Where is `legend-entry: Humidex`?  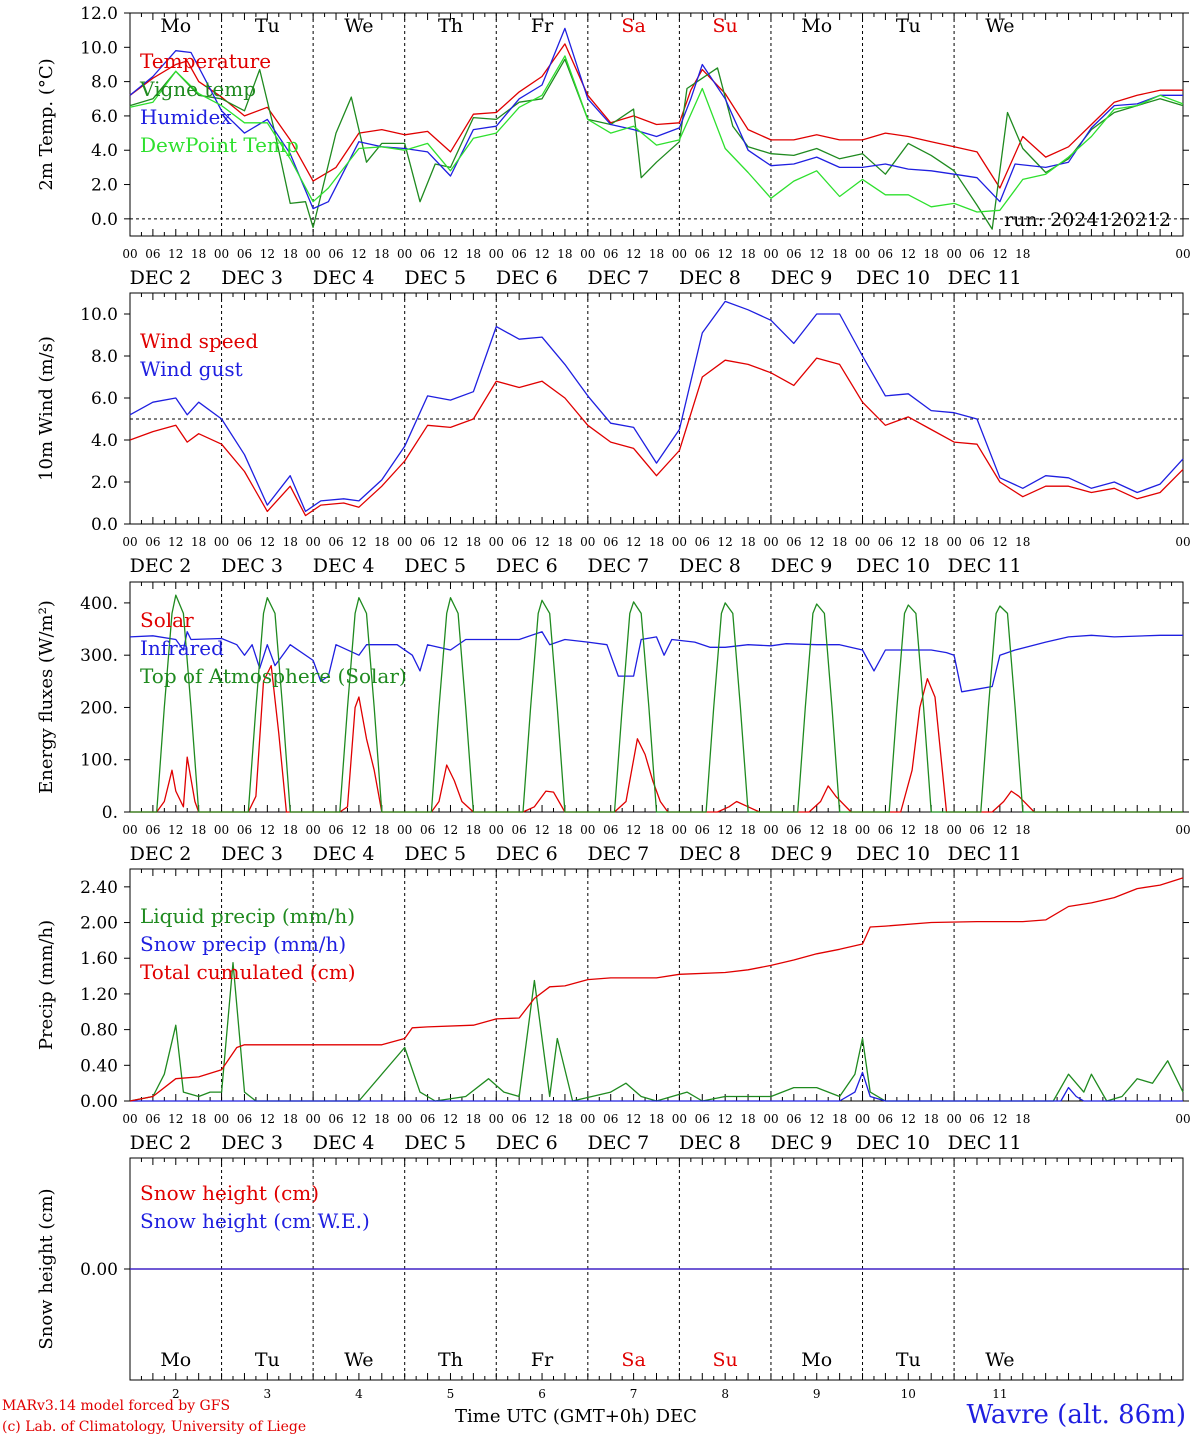
legend-entry: Humidex is located at coordinates (186, 117).